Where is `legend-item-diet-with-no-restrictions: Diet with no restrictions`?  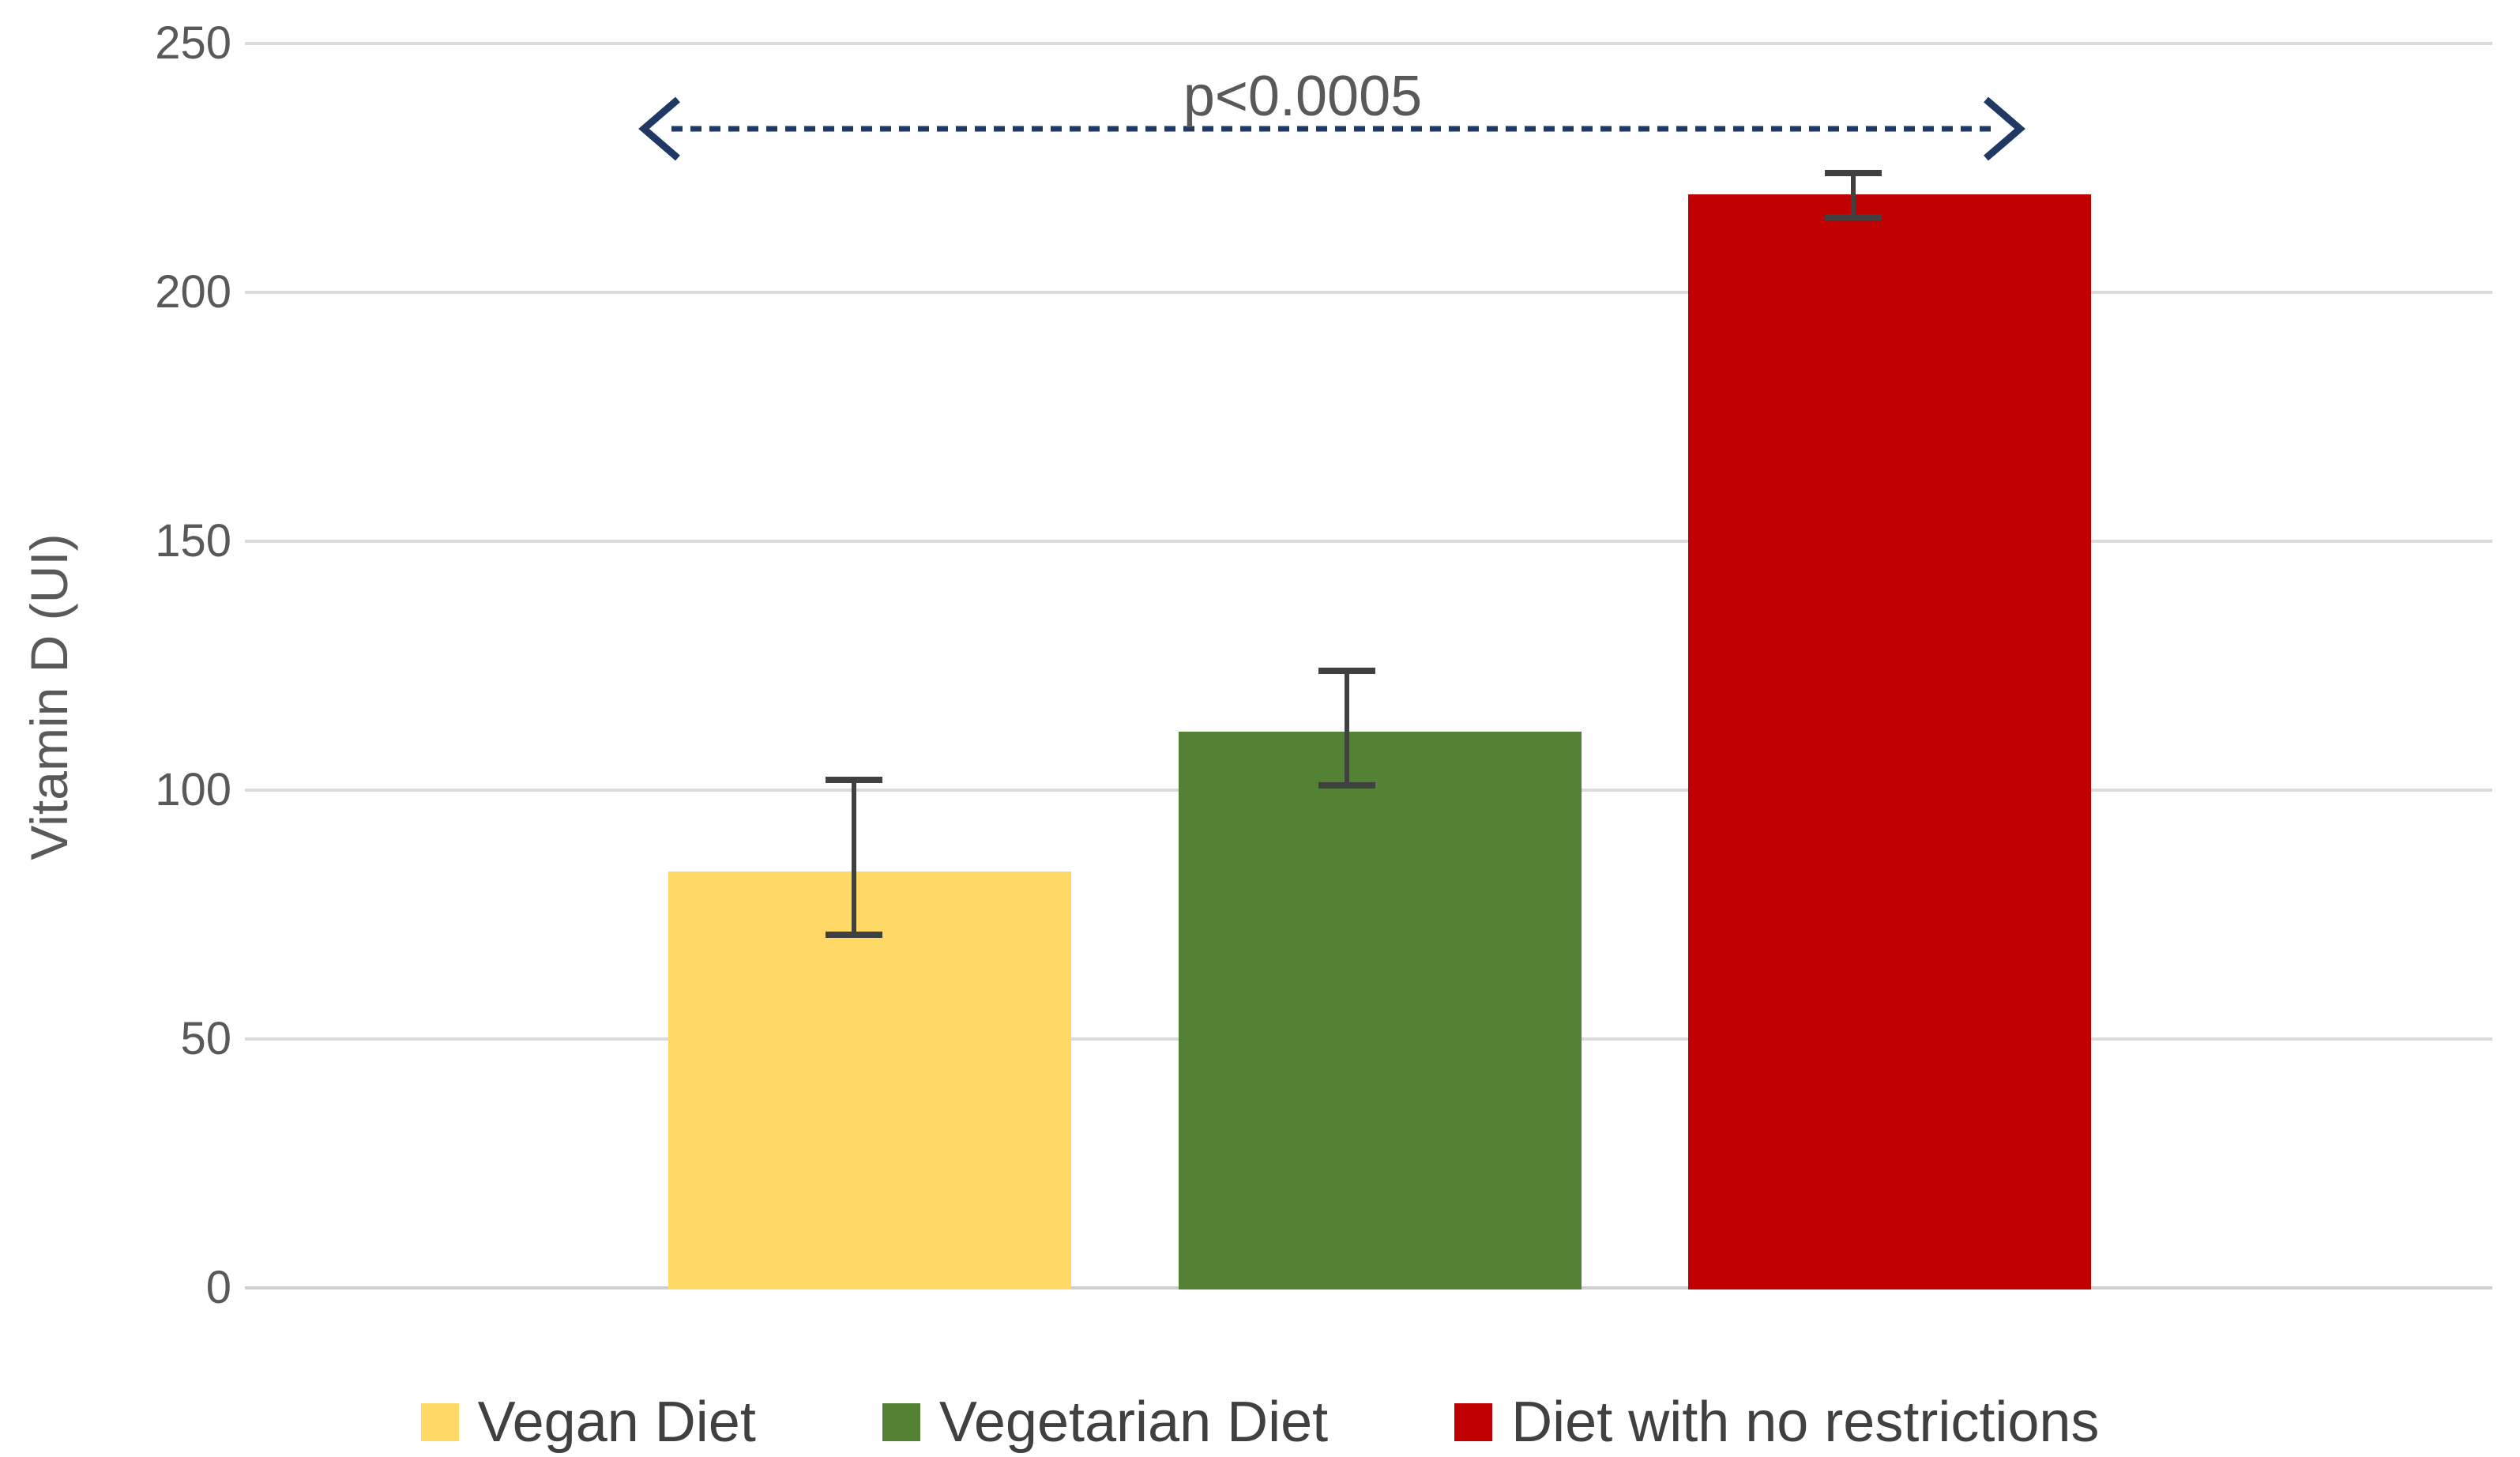
legend-item-diet-with-no-restrictions: Diet with no restrictions is located at coordinates (1776, 1422).